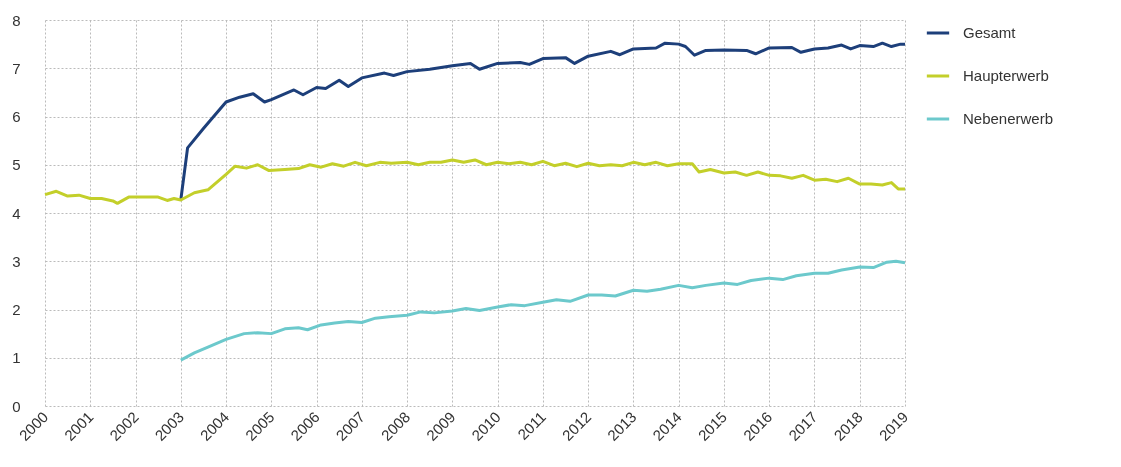 This screenshot has width=1121, height=467. What do you see at coordinates (990, 32) in the screenshot?
I see `legend-label: Gesamt` at bounding box center [990, 32].